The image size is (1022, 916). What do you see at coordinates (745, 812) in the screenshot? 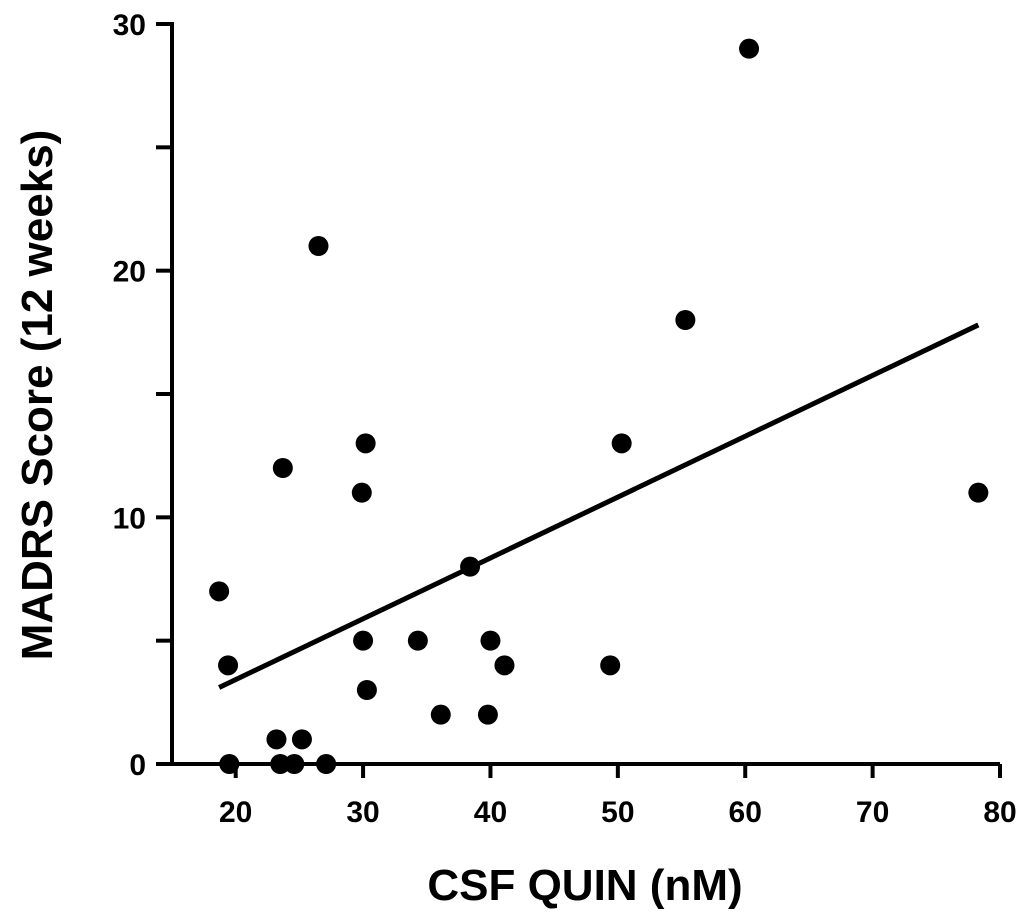
I see `x-tick-label: 60` at bounding box center [745, 812].